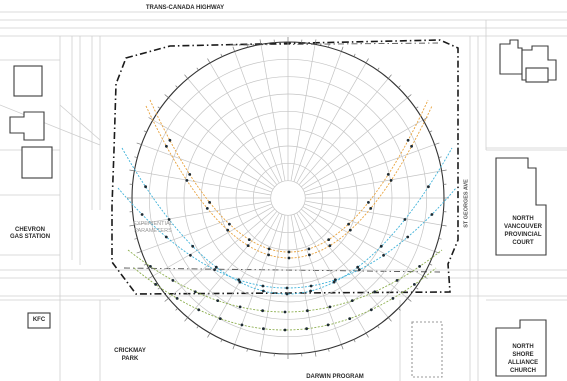  What do you see at coordinates (185, 8) in the screenshot?
I see `highway-label: TRANS-CANADA HIGHWAY` at bounding box center [185, 8].